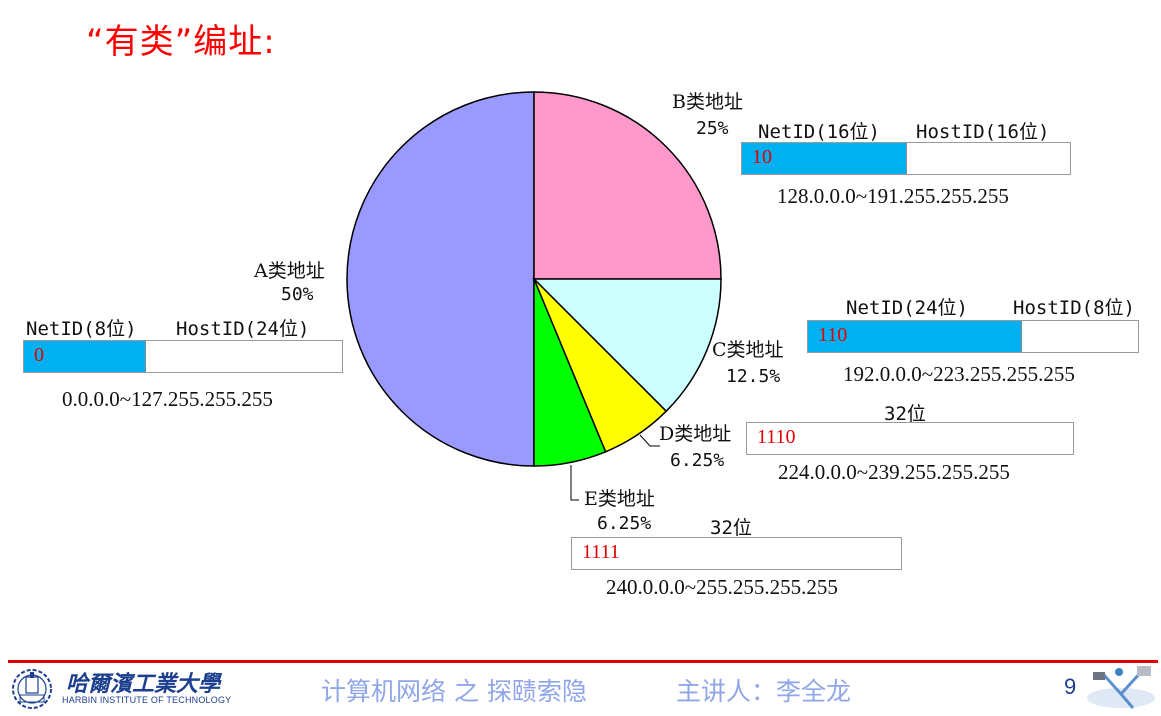  I want to click on university-name-cn: 哈爾濱工業大學, so click(143, 684).